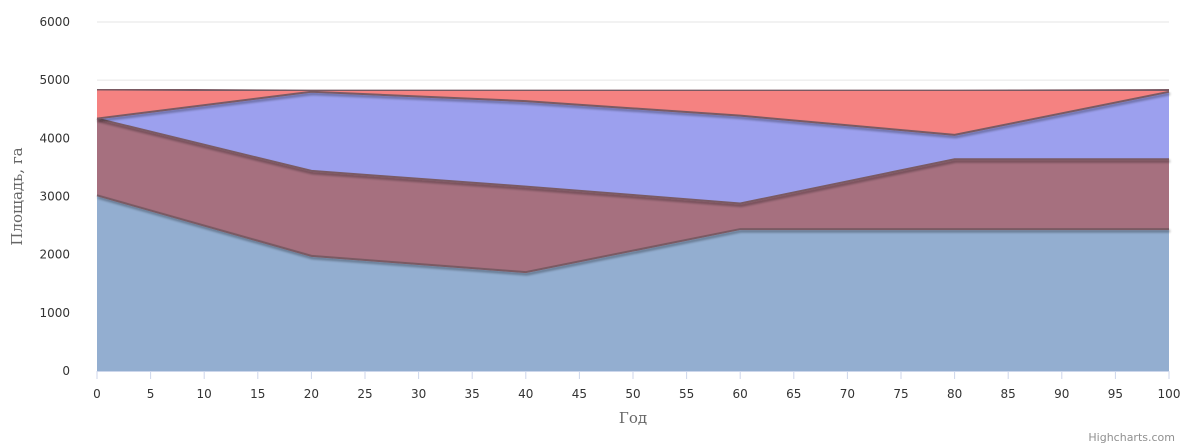  I want to click on y-axis-title: Площадь, га, so click(17, 196).